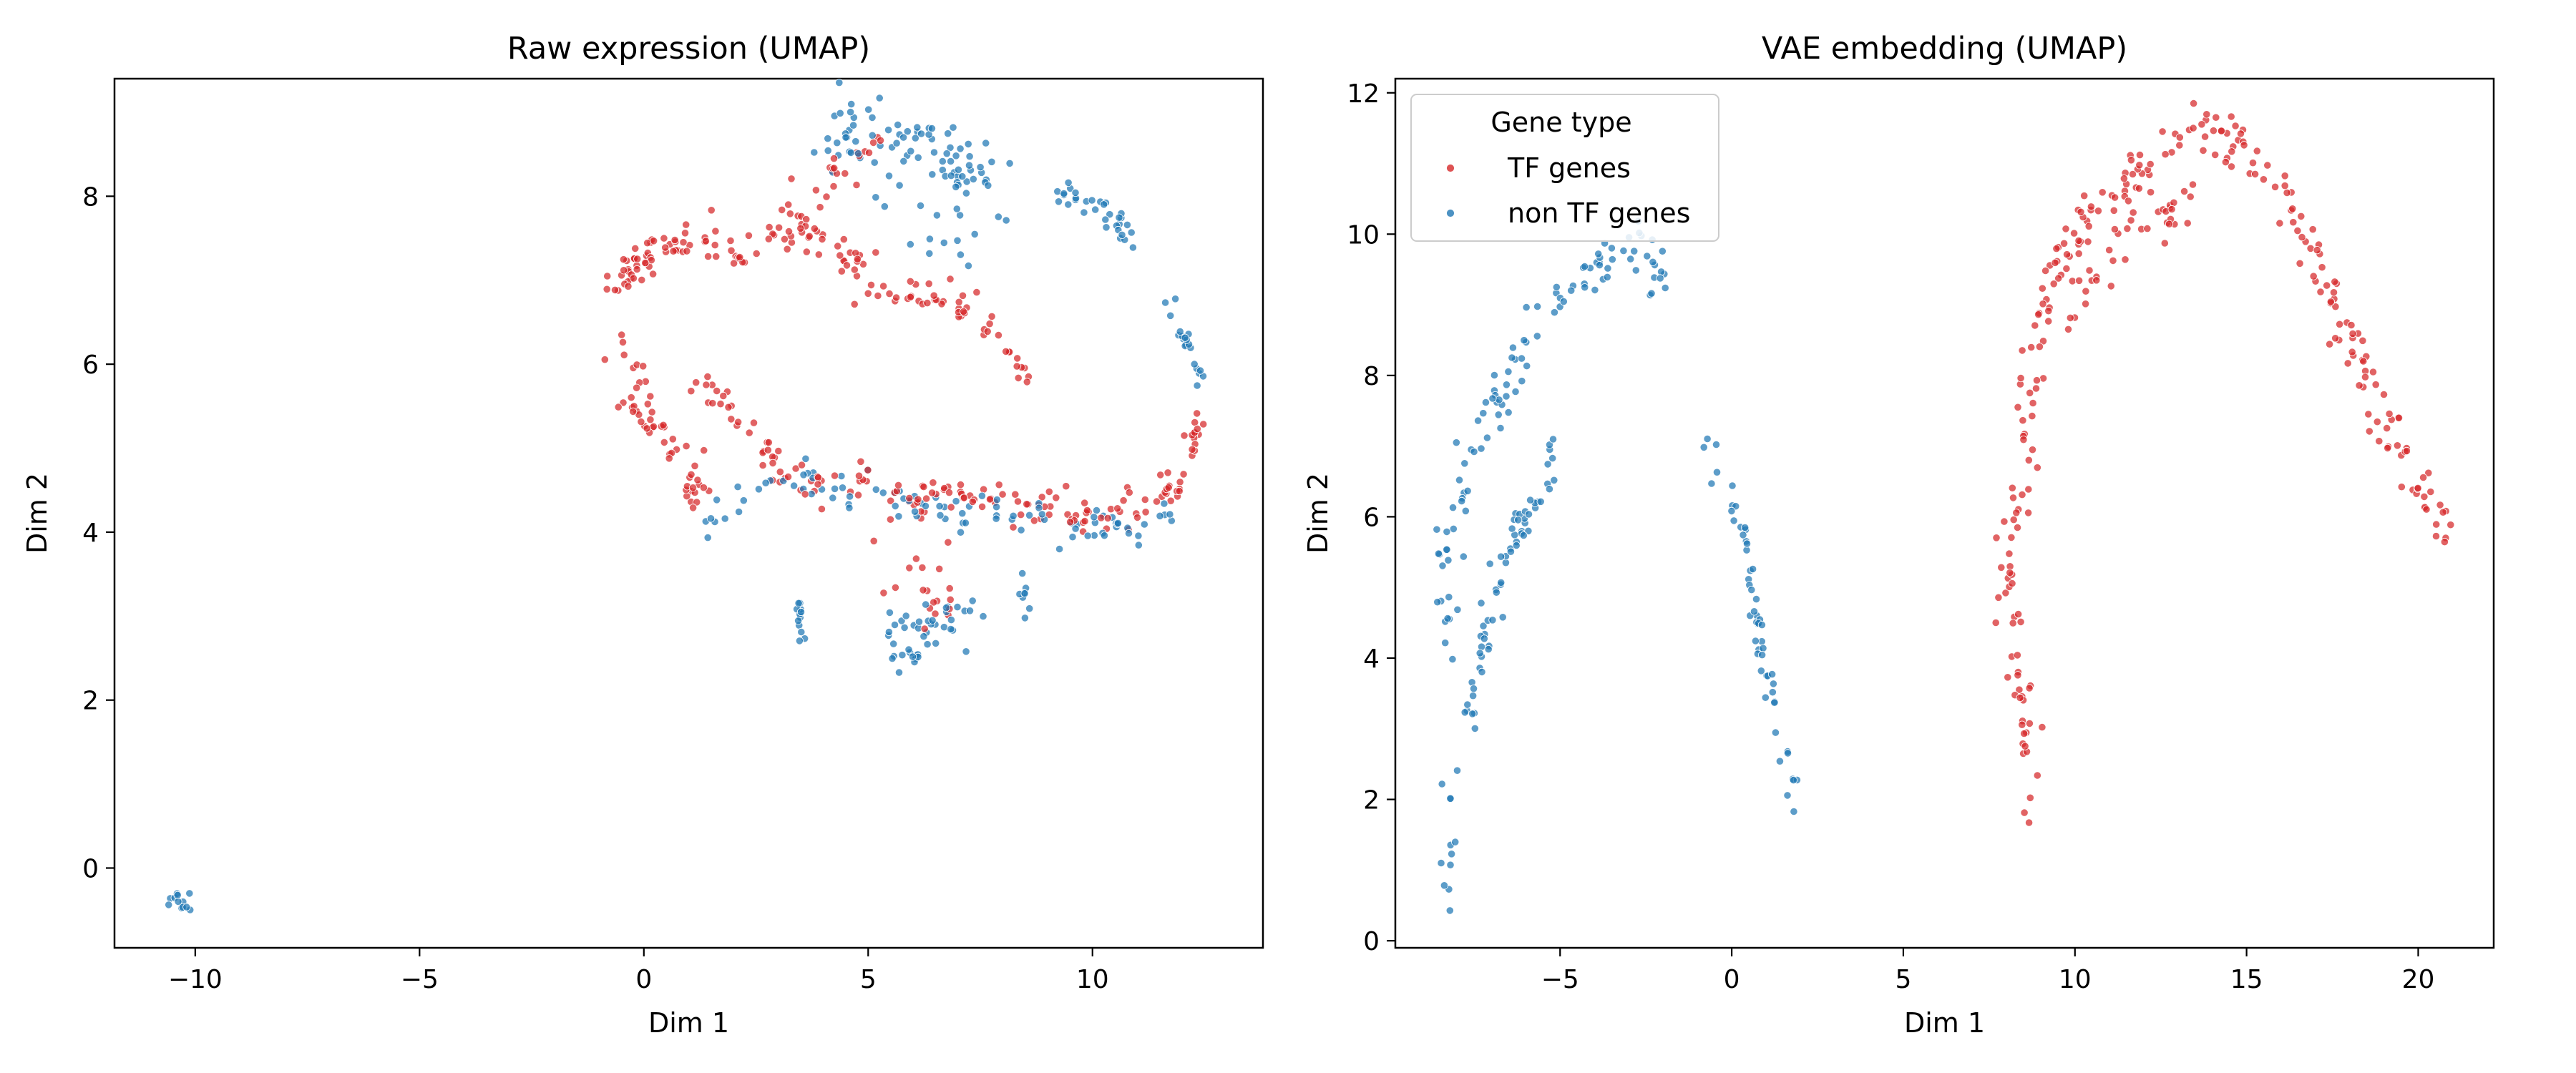 Image resolution: width=2576 pixels, height=1073 pixels. Describe the element at coordinates (90, 365) in the screenshot. I see `y-tick-label: 6` at that location.